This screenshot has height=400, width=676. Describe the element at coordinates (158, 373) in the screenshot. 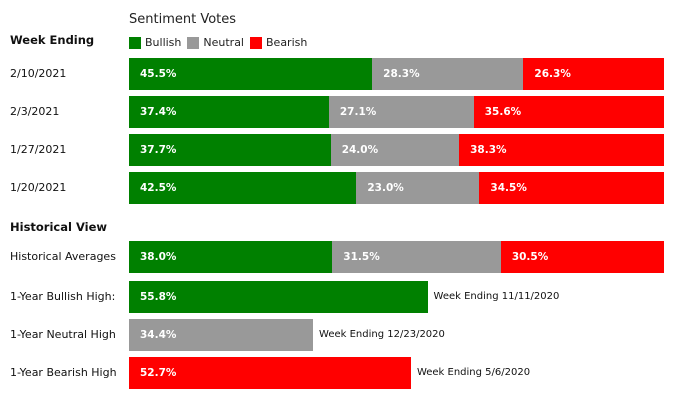

I see `high-value-bearish: 52.7%` at that location.